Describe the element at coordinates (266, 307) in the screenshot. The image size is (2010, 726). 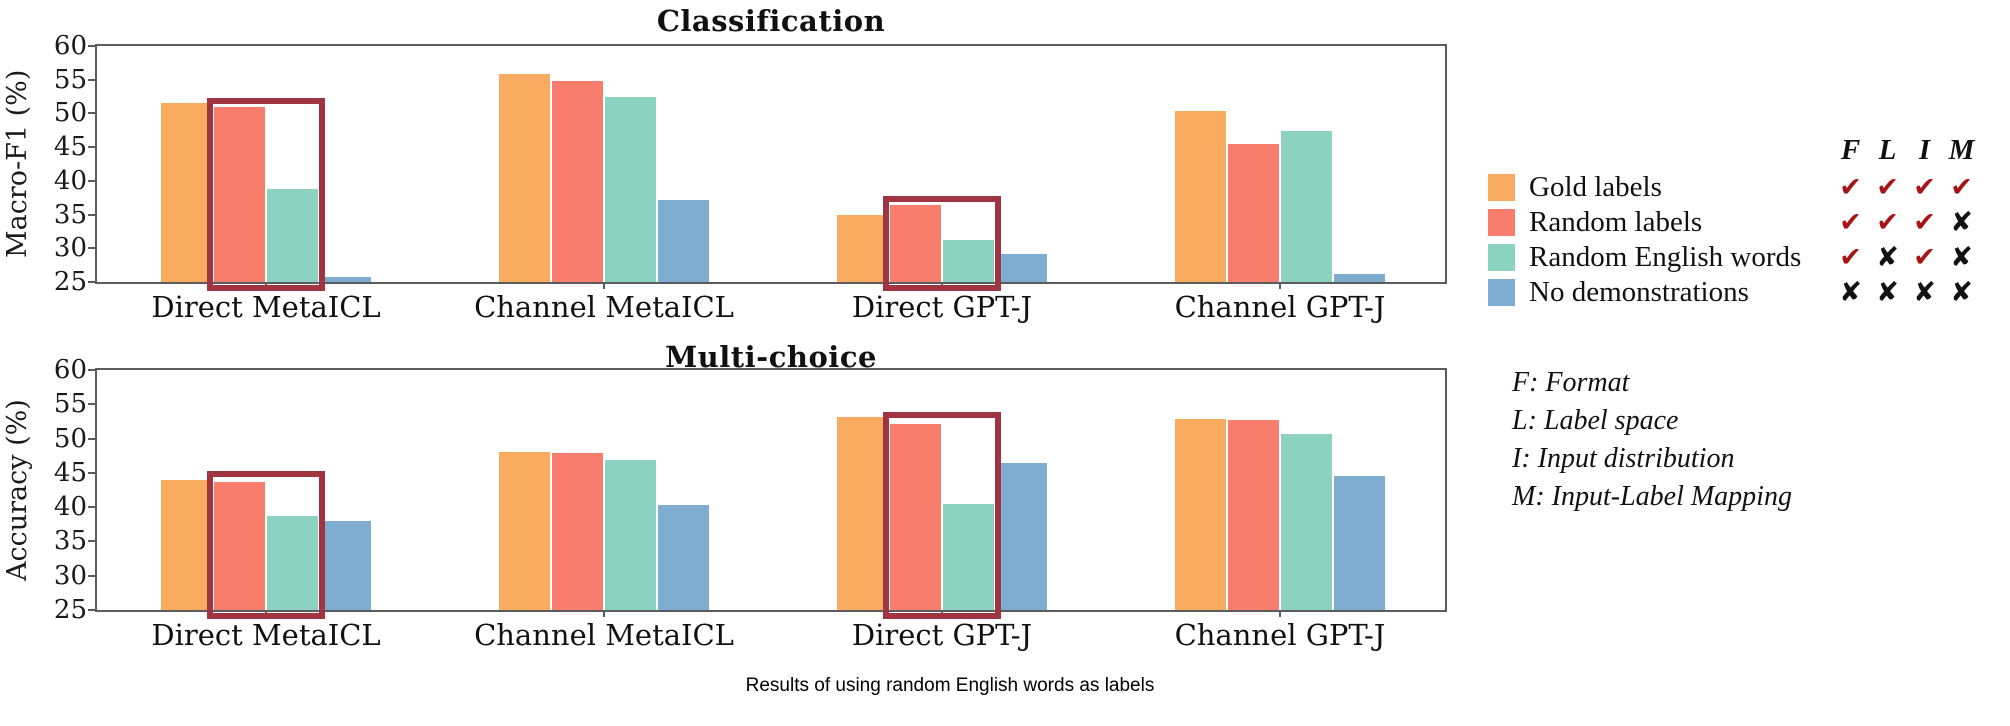
I see `x-category-label: Direct MetaICL` at that location.